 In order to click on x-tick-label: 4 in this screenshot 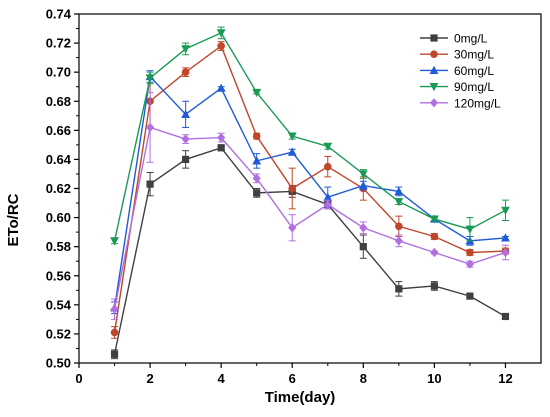, I will do `click(222, 378)`.